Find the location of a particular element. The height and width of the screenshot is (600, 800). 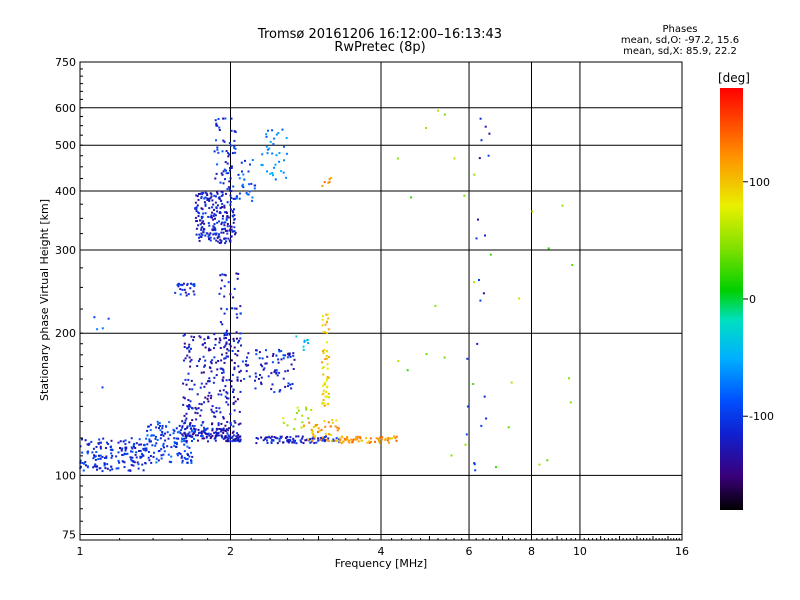

colorbar-tick-label: 100 is located at coordinates (759, 182).